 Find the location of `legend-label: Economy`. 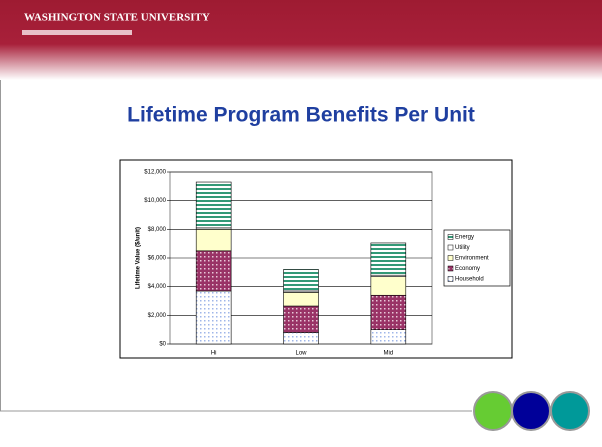

legend-label: Economy is located at coordinates (467, 269).